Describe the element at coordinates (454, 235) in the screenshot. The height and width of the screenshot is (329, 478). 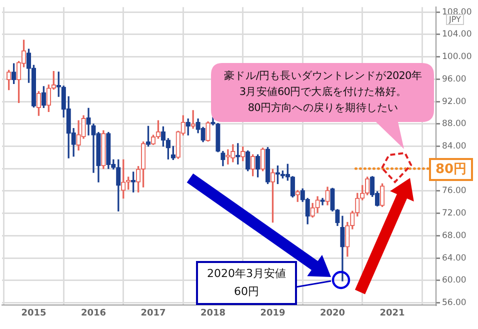
I see `y-tick-label: 68.00` at that location.